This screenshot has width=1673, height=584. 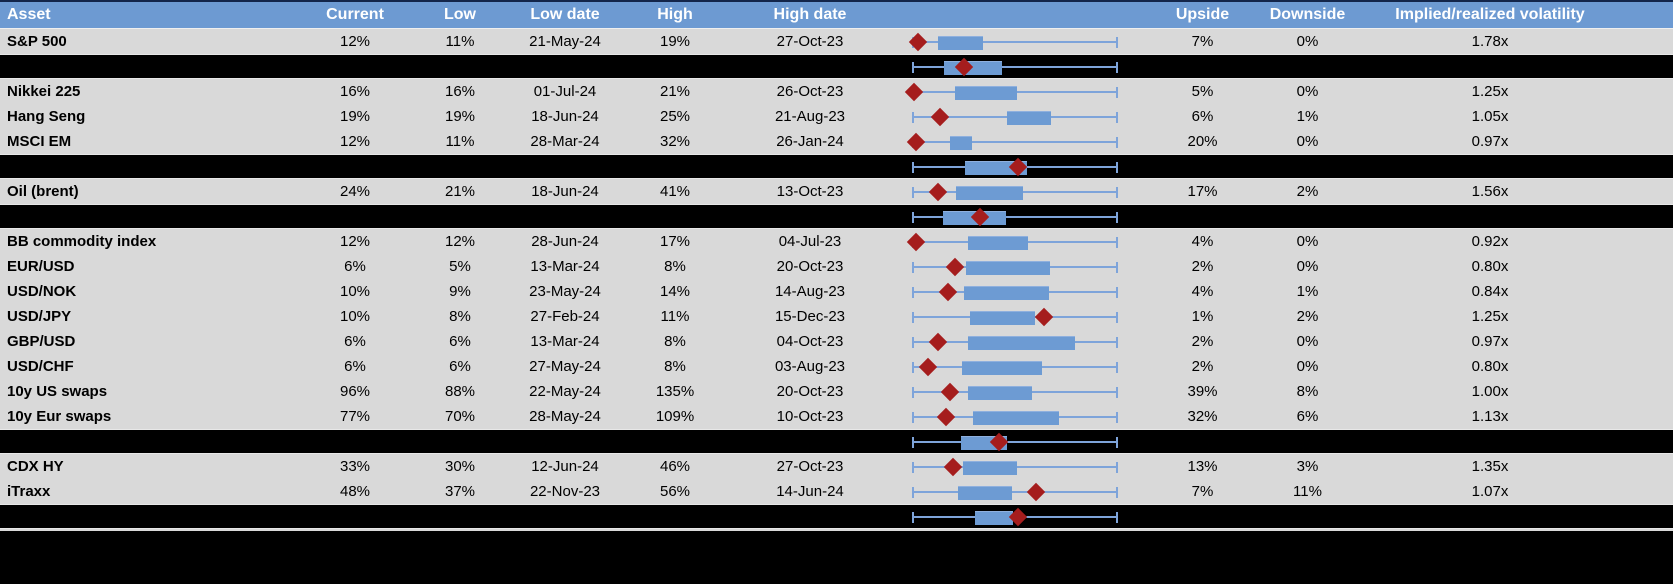 What do you see at coordinates (836, 1) in the screenshot?
I see `top-border` at bounding box center [836, 1].